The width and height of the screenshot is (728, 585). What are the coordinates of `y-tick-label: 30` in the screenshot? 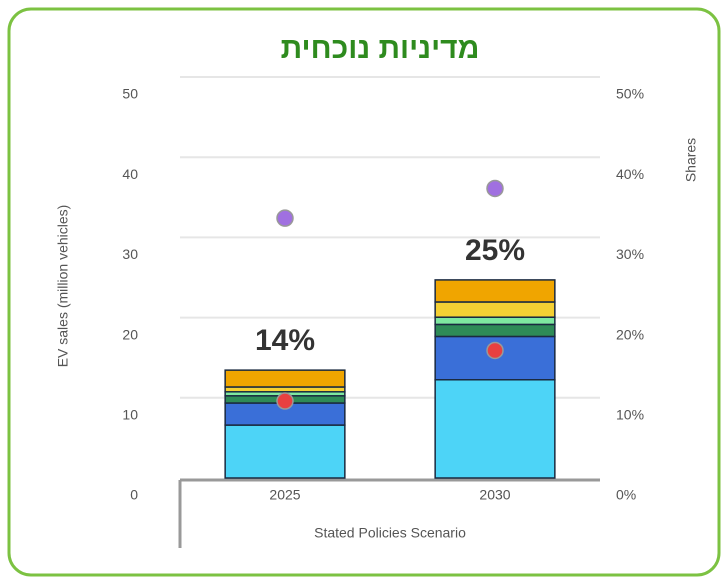 It's located at (130, 254).